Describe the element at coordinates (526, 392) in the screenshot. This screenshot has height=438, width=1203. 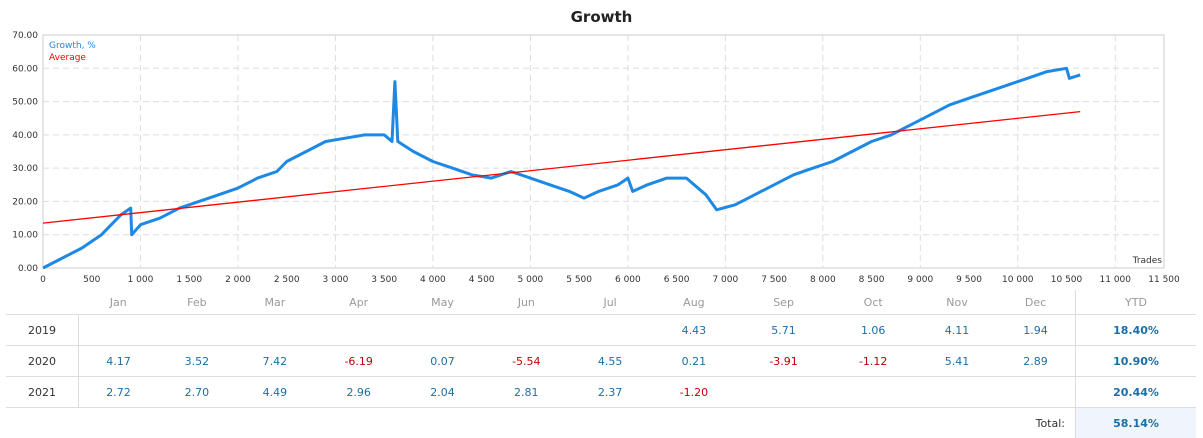
I see `month-value-cell: 2.81` at that location.